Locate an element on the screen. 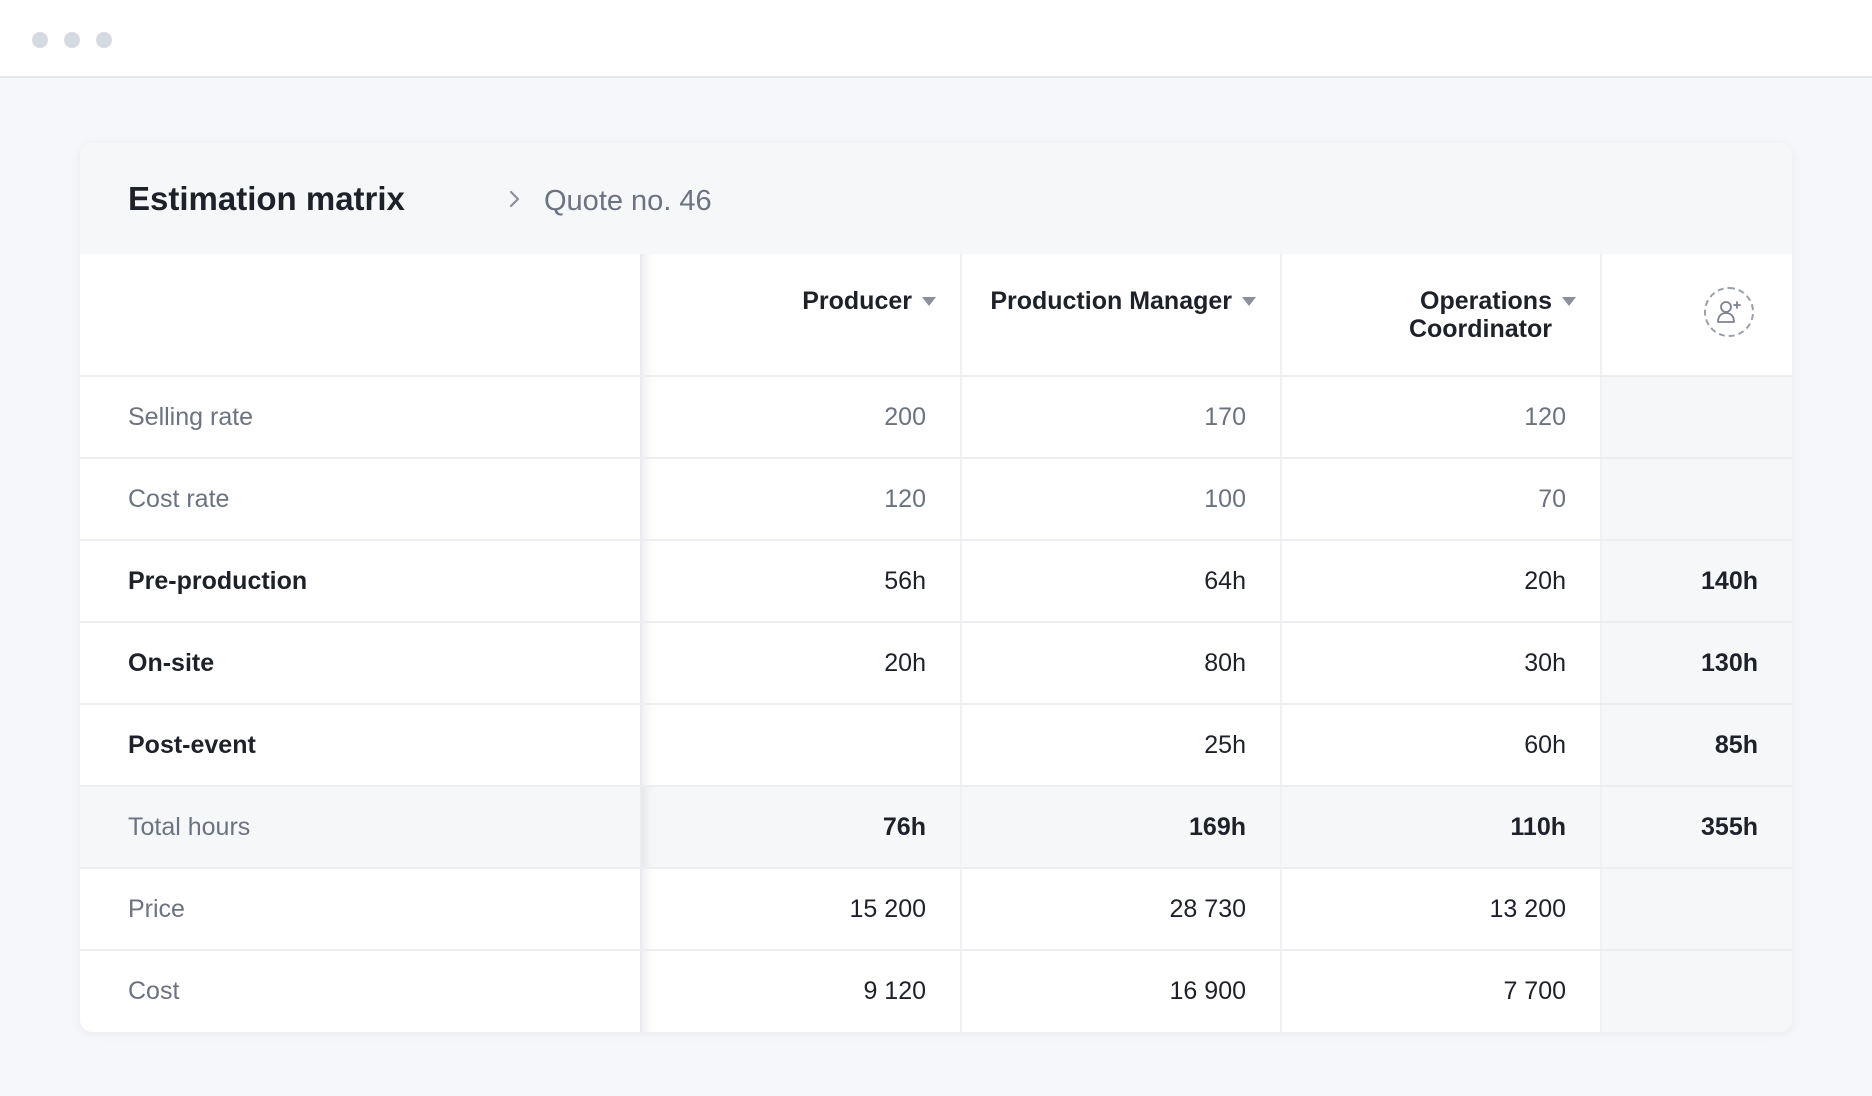  table-row-cost: Cost 9 120 16 900 7 700 is located at coordinates (936, 991).